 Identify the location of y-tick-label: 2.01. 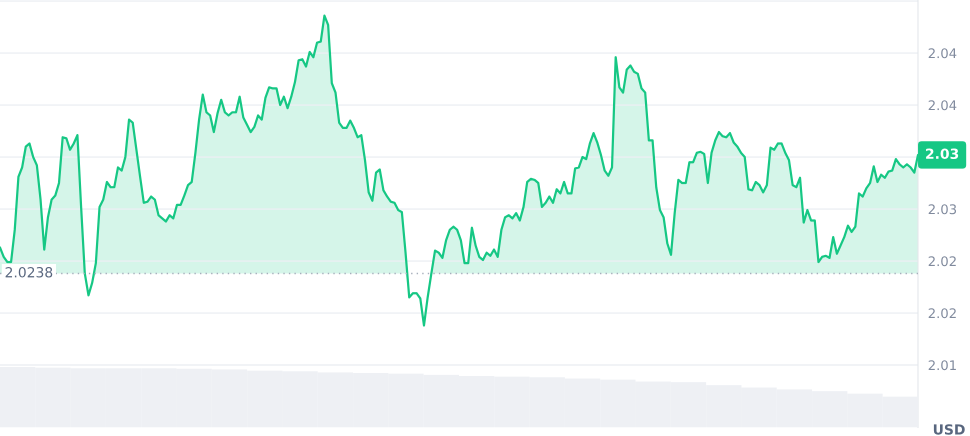
(942, 365).